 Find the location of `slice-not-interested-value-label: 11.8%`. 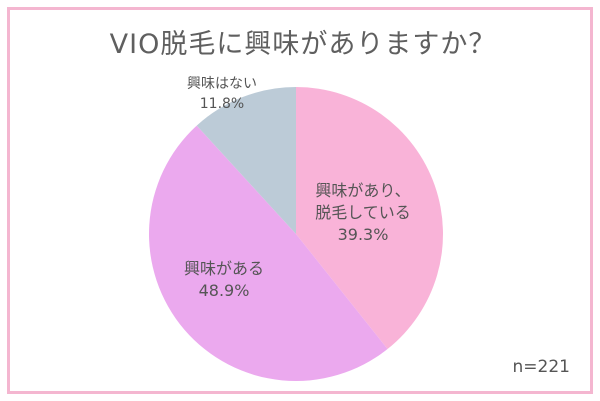

slice-not-interested-value-label: 11.8% is located at coordinates (222, 104).